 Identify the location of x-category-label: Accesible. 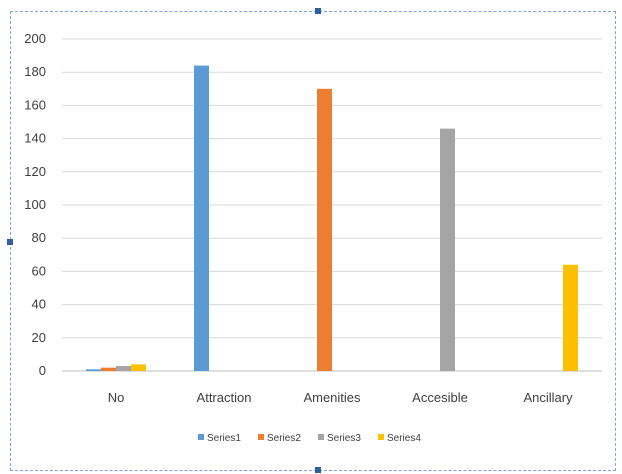
(440, 397).